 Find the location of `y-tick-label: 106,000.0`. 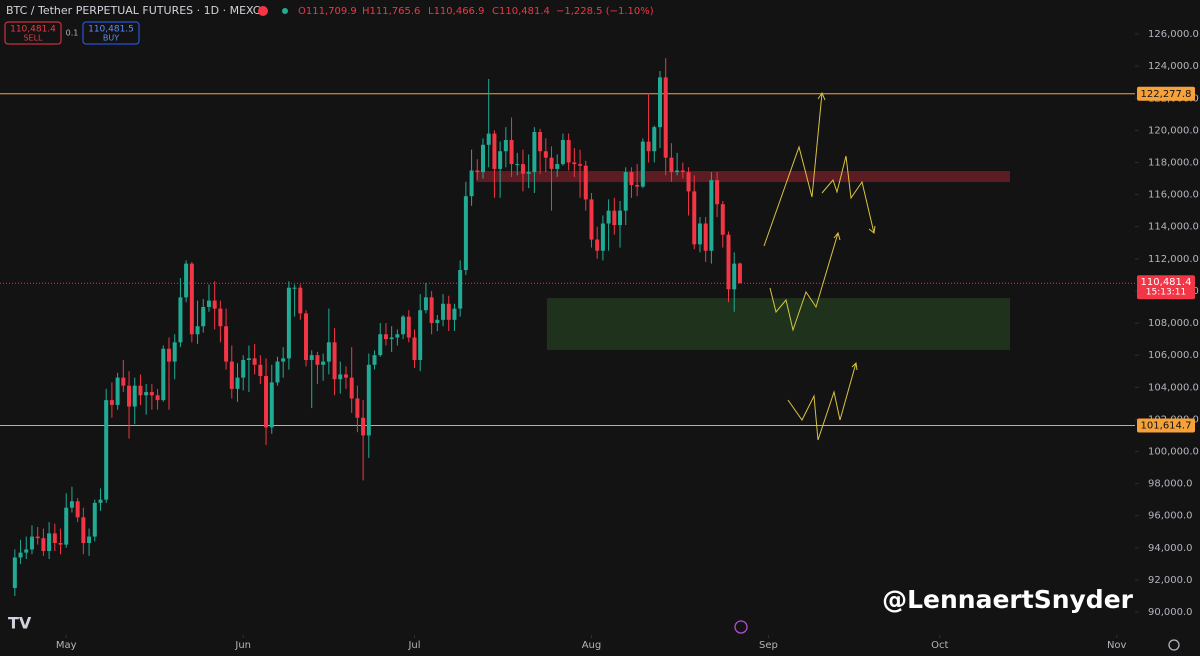

y-tick-label: 106,000.0 is located at coordinates (1173, 355).